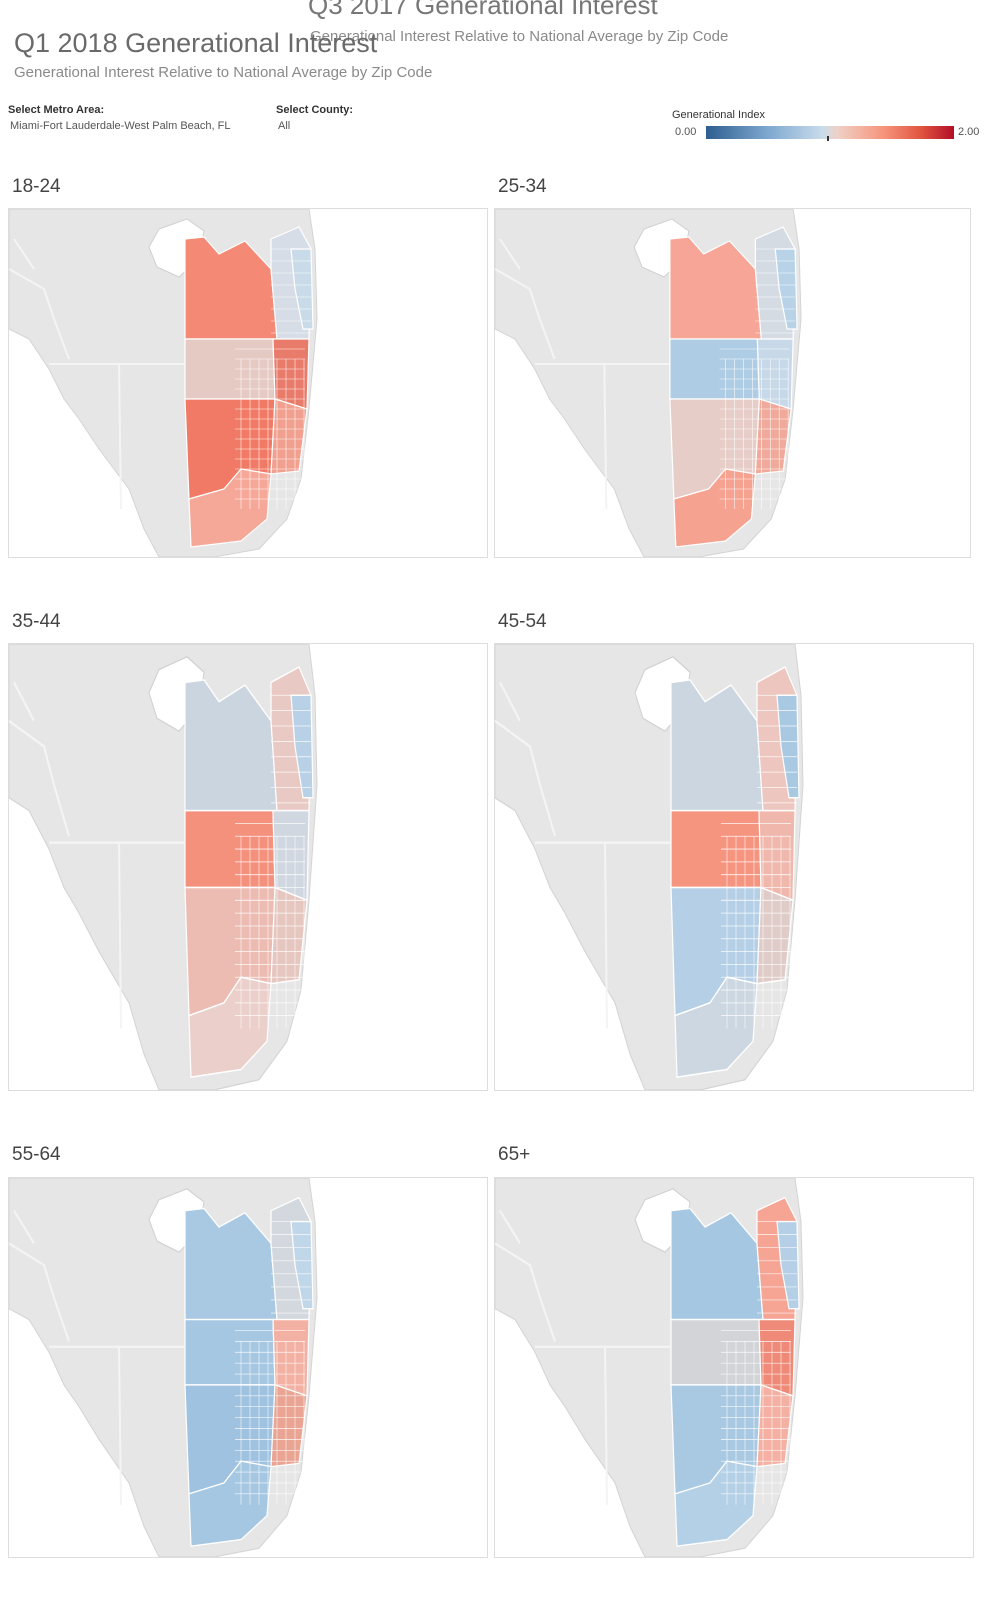 Image resolution: width=999 pixels, height=1599 pixels. What do you see at coordinates (969, 132) in the screenshot?
I see `legend-max-label: 2.00` at bounding box center [969, 132].